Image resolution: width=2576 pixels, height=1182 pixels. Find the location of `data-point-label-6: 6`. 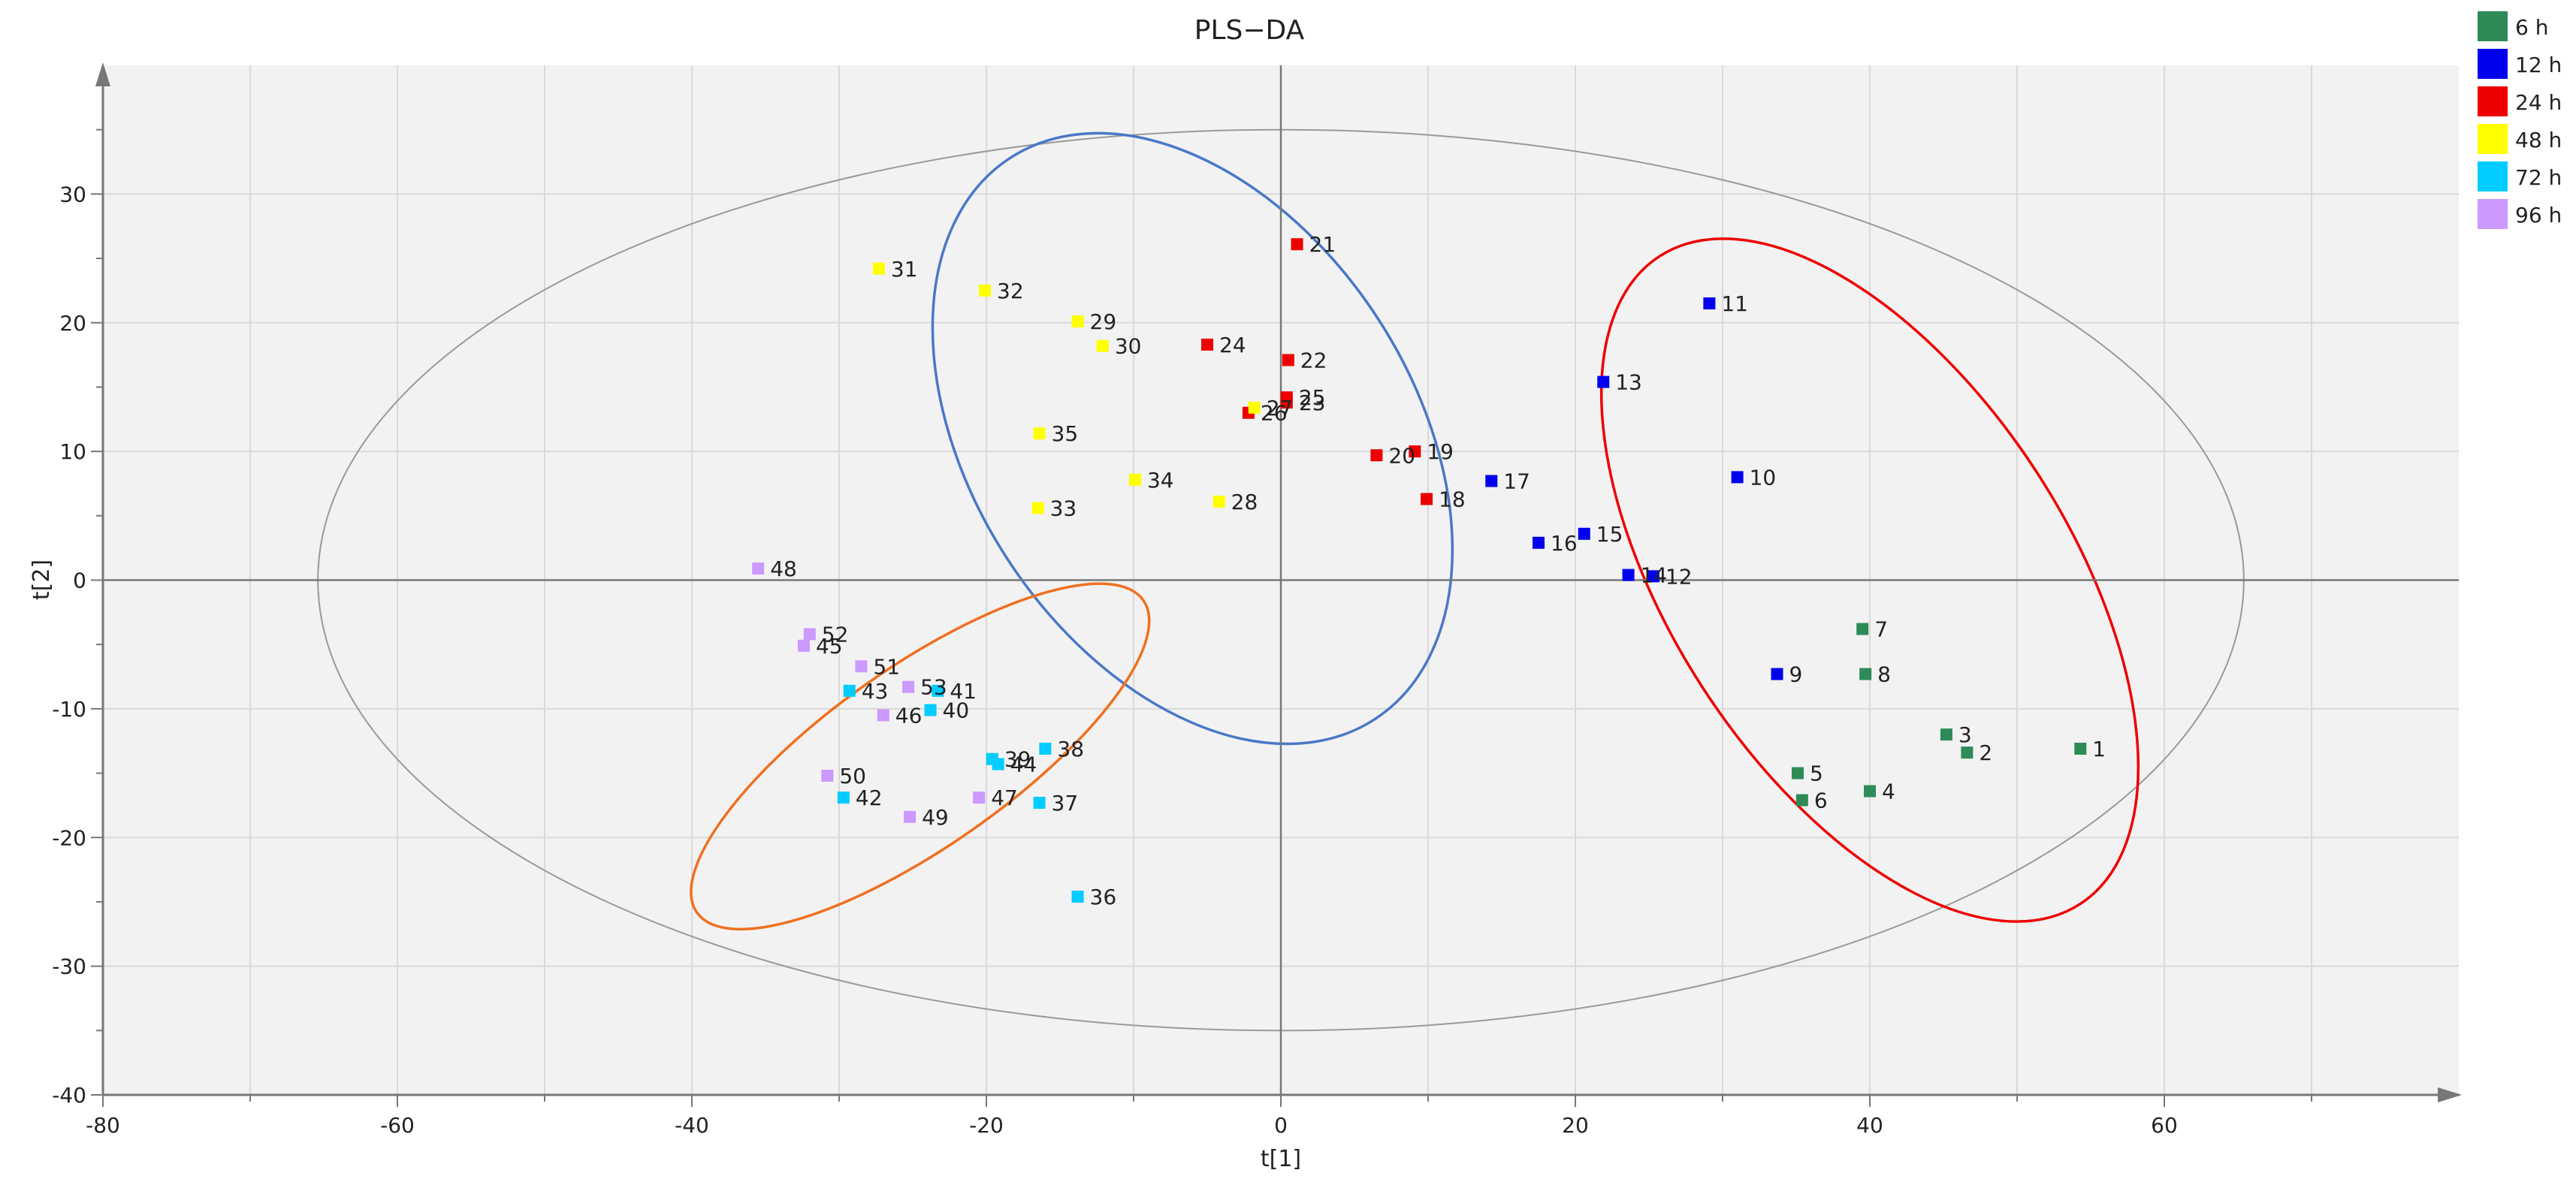

data-point-label-6: 6 is located at coordinates (1821, 801).